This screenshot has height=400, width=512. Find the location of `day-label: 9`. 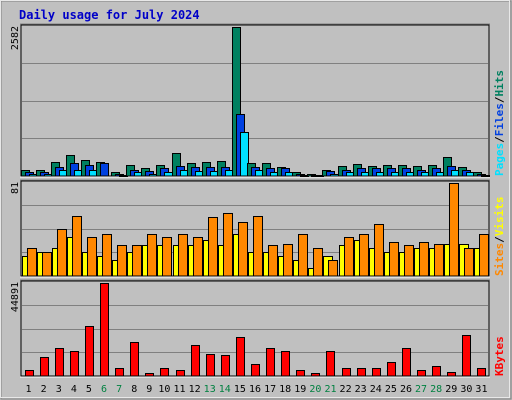

day-label: 9 is located at coordinates (149, 389).